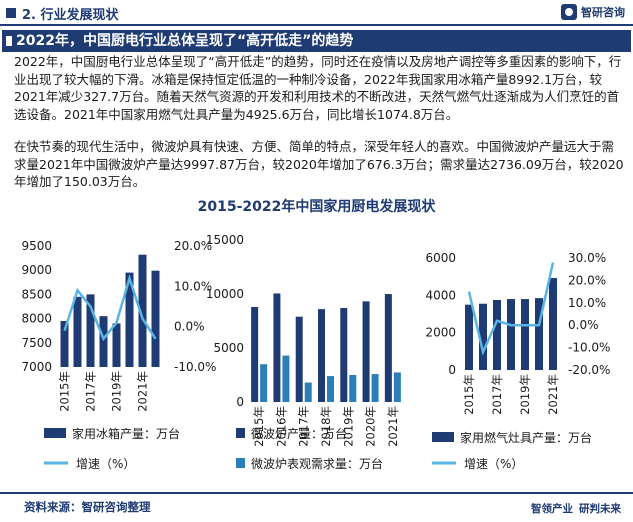 The height and width of the screenshot is (522, 633). I want to click on slogan-right: 研判未来, so click(600, 509).